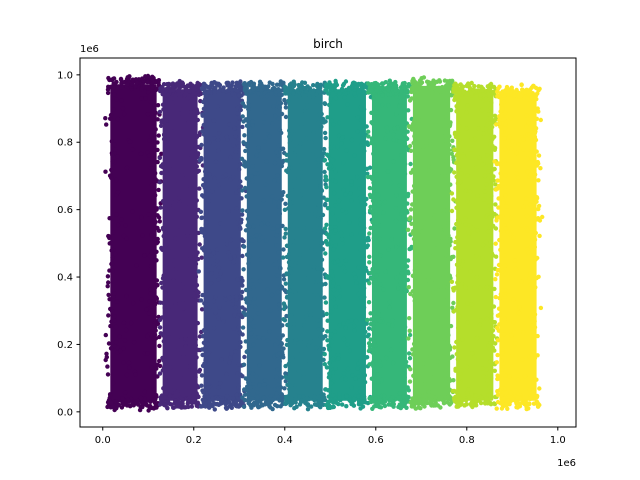 The height and width of the screenshot is (480, 640). I want to click on y-tick-label: 0.4, so click(65, 278).